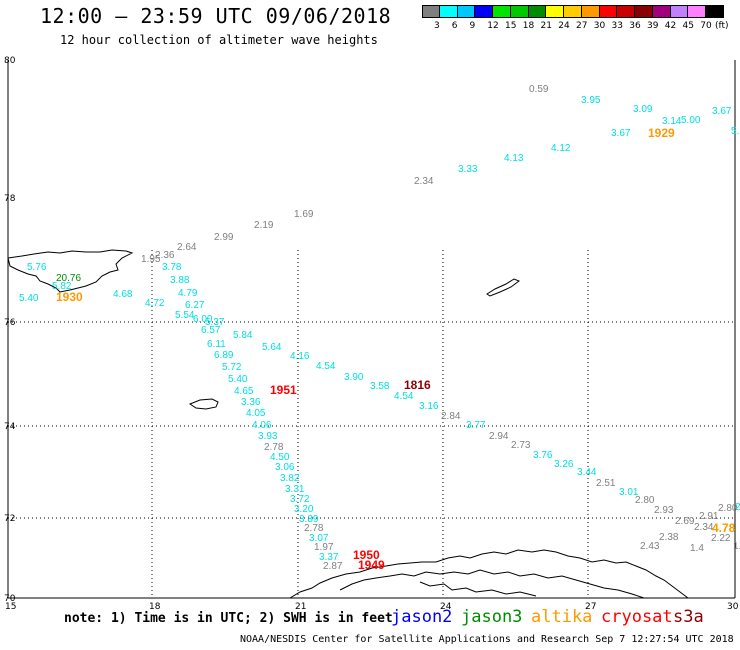 This screenshot has height=650, width=740. I want to click on island-bjornoya, so click(203, 404).